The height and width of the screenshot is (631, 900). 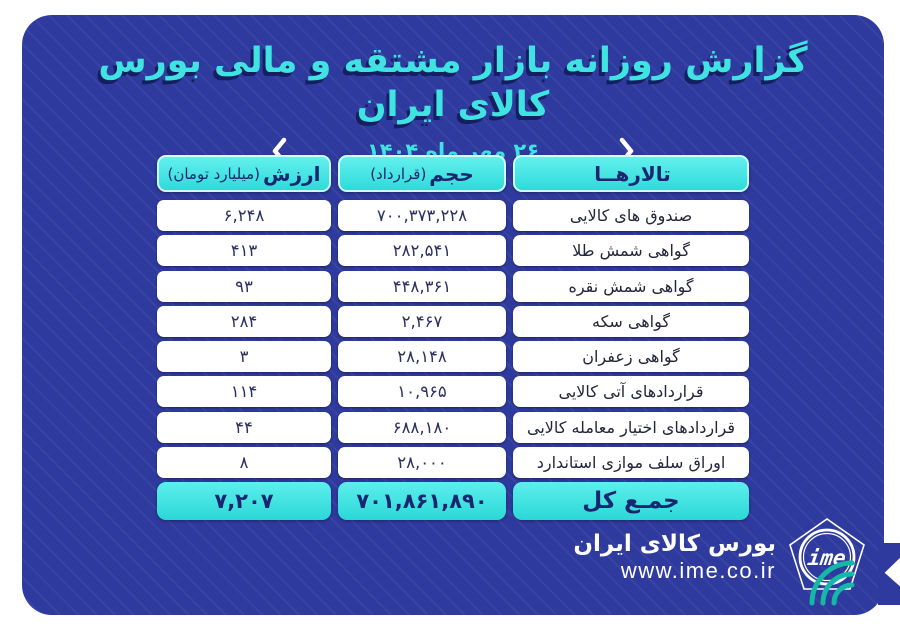 I want to click on hall-cell: گواهی سکه, so click(x=631, y=321).